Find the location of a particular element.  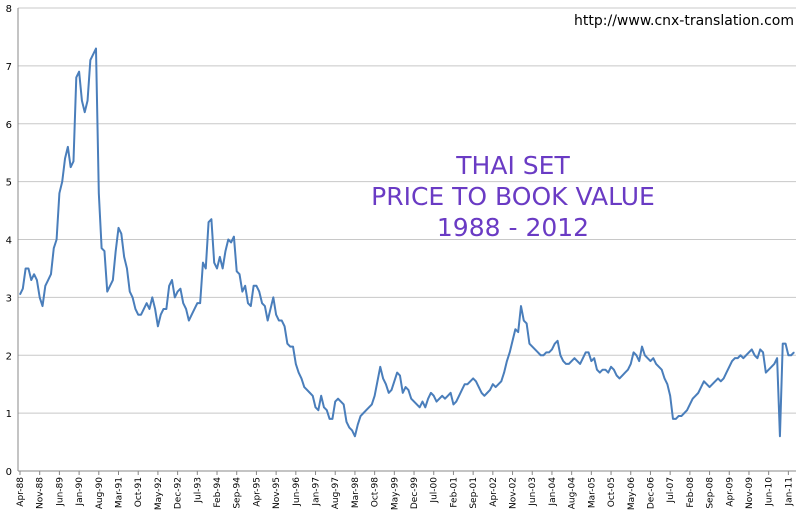

x-tick-label: Dec-92 is located at coordinates (179, 493).